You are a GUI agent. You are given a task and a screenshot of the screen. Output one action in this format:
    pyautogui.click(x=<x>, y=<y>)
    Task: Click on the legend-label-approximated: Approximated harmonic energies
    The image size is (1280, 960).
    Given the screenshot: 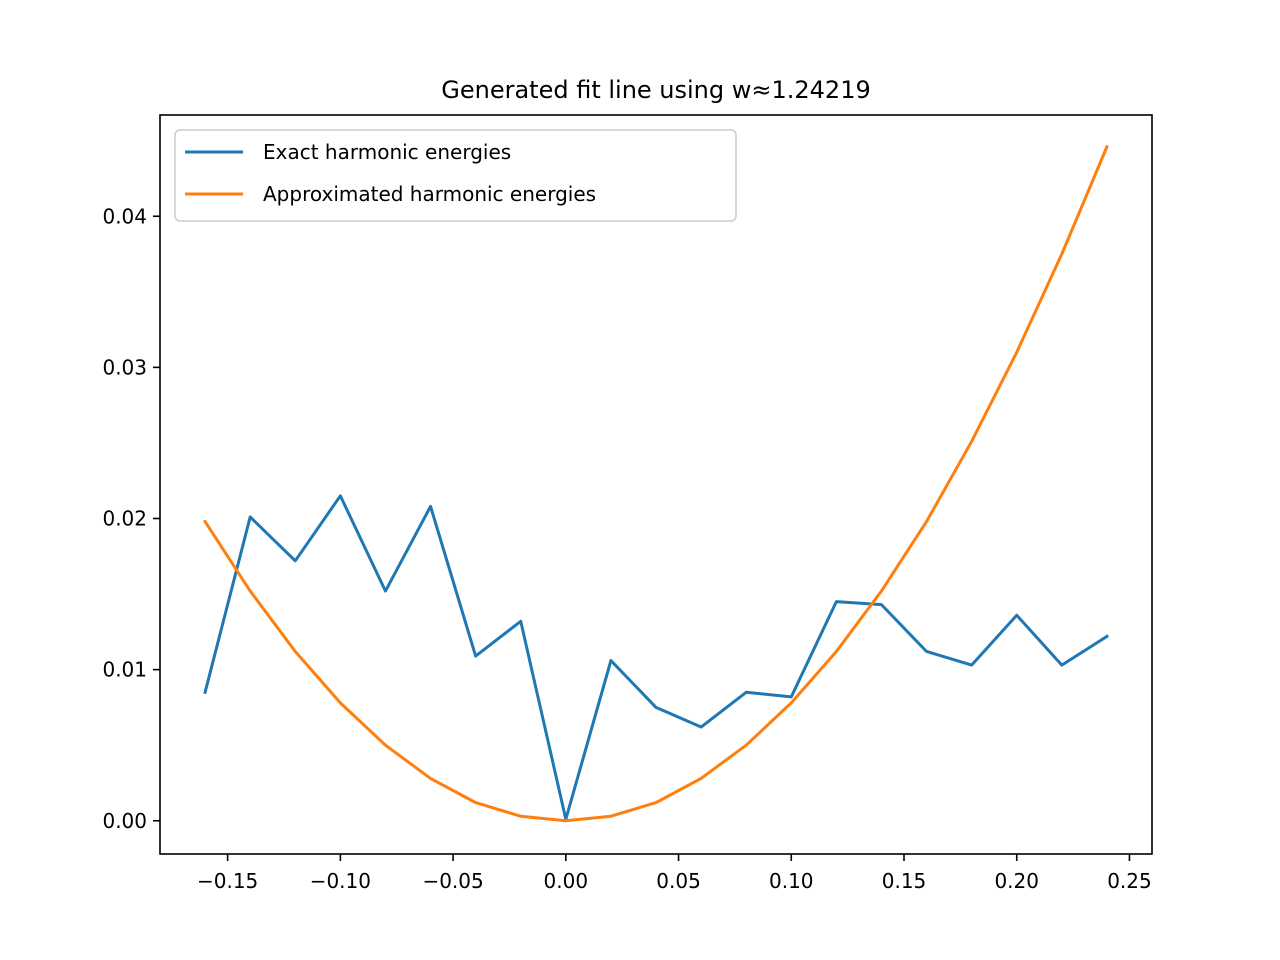 What is the action you would take?
    pyautogui.click(x=429, y=194)
    